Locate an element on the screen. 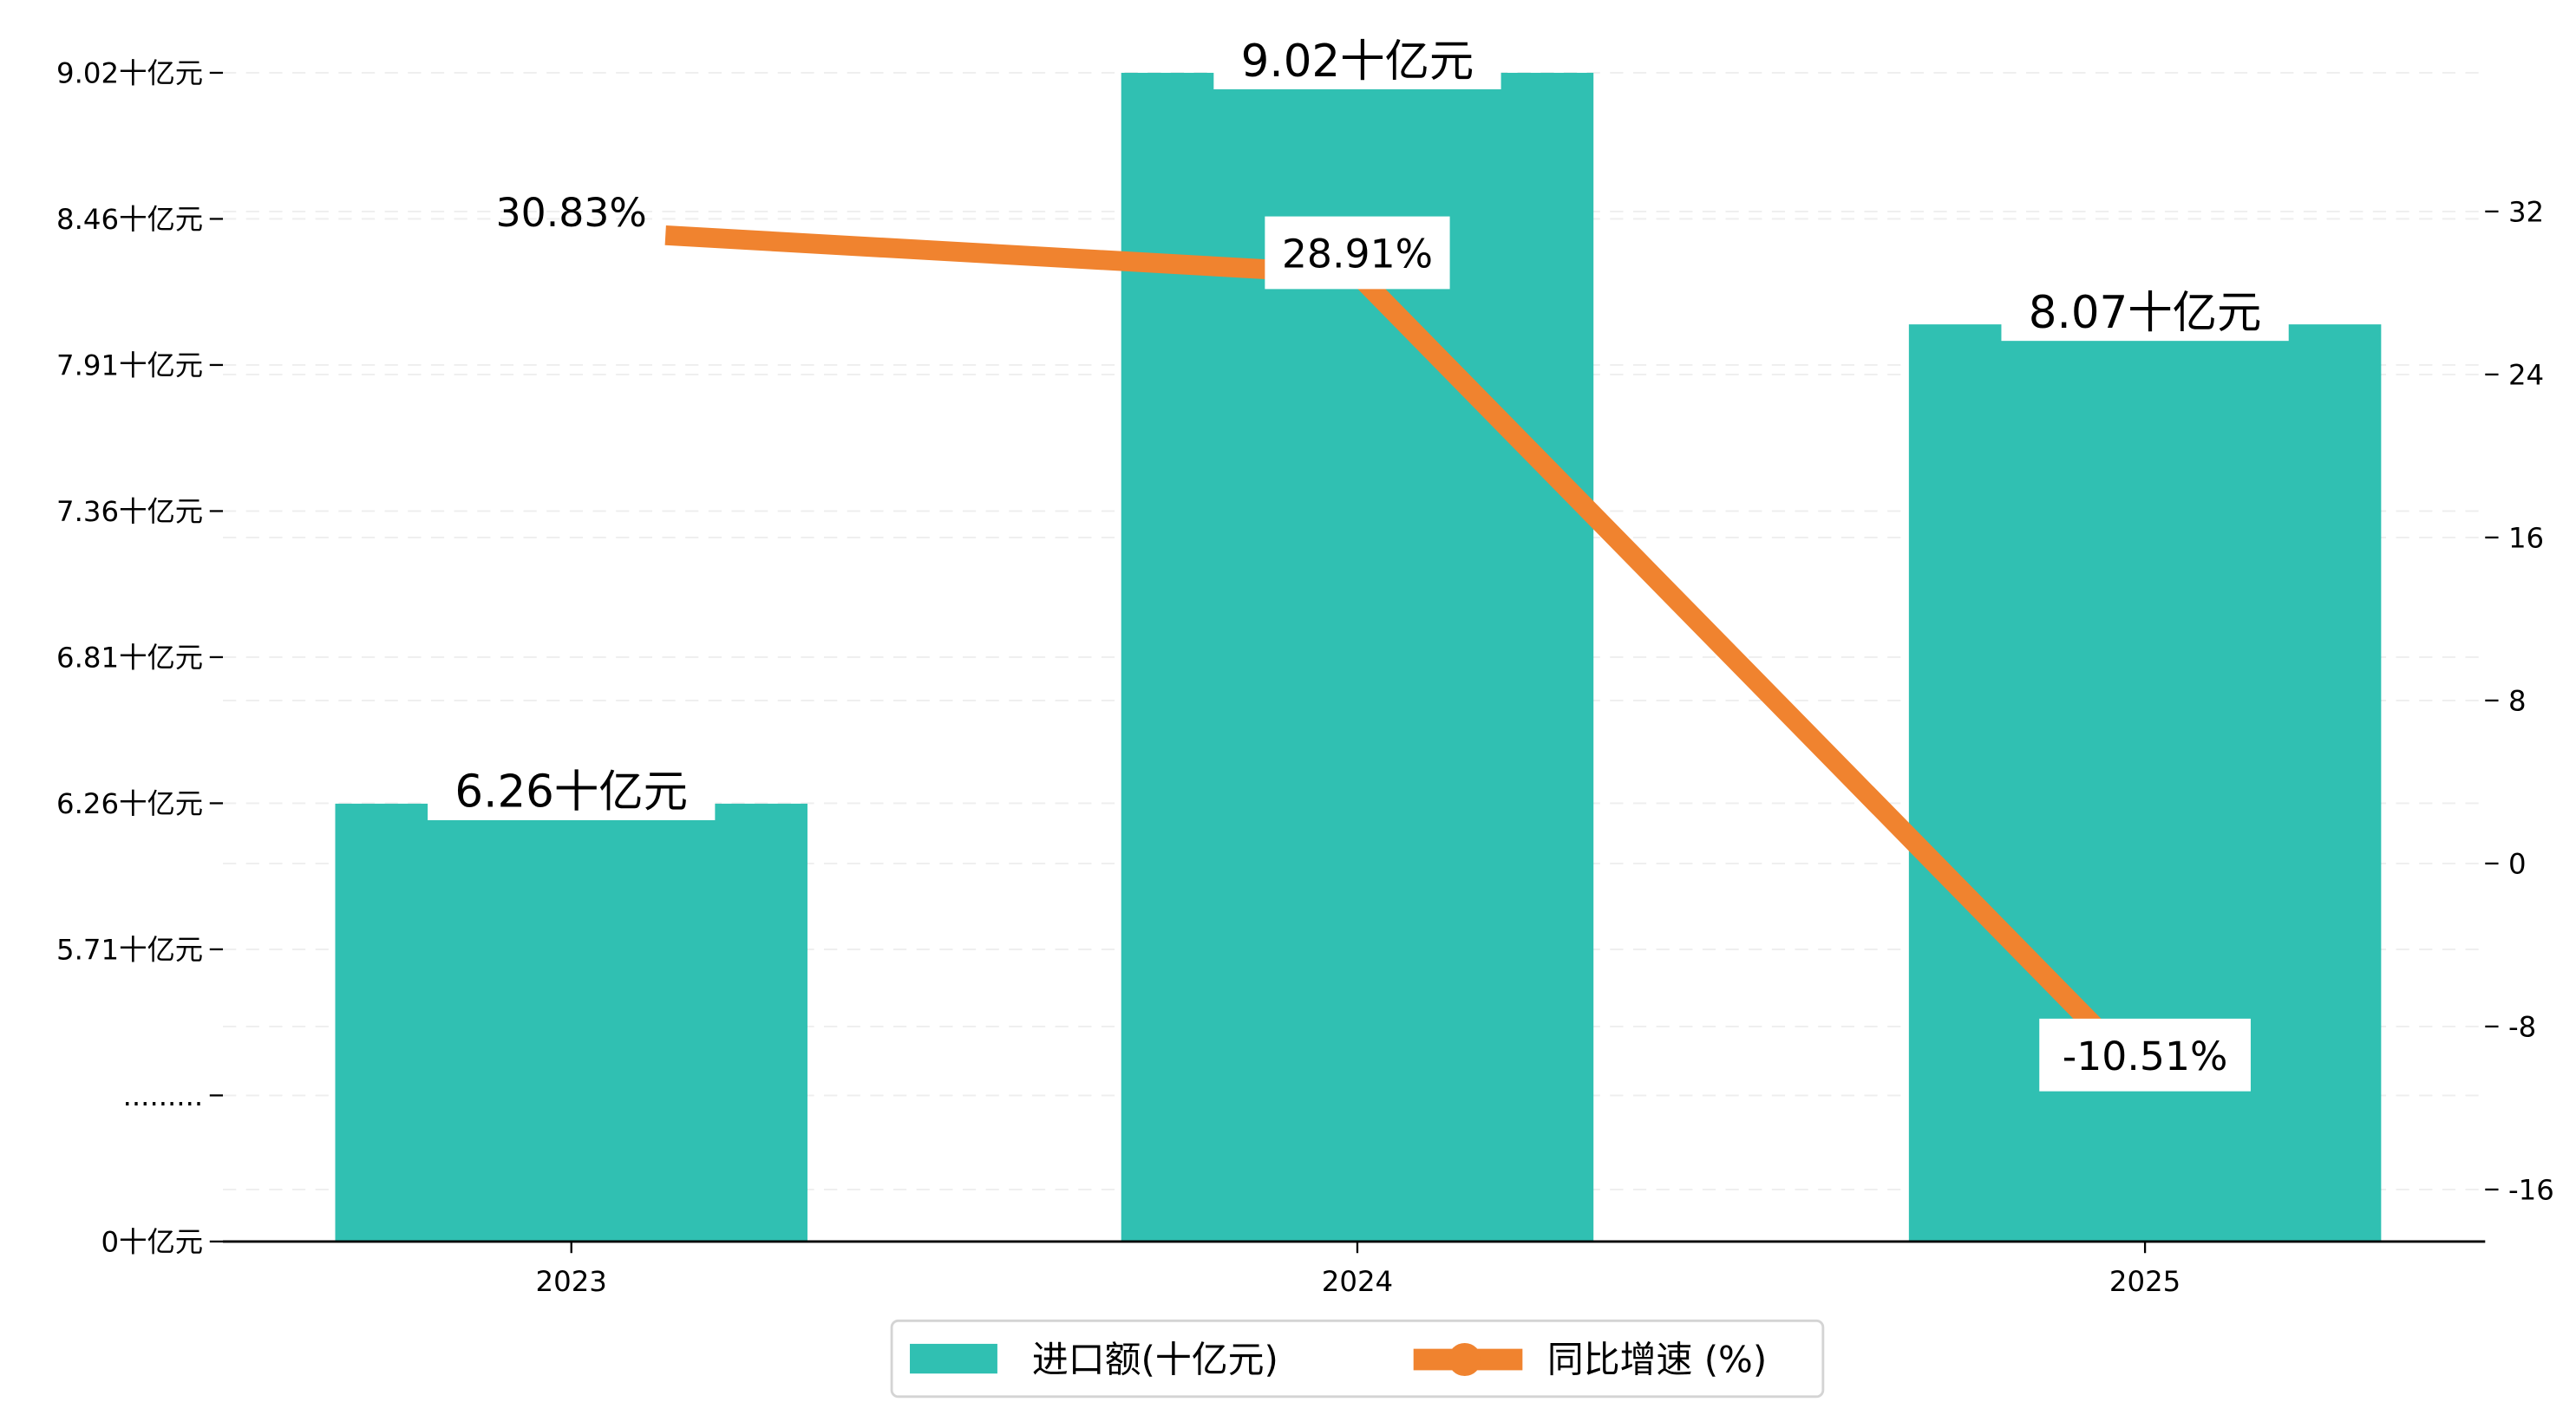 The image size is (2576, 1415). right-tick-label: 32 is located at coordinates (2526, 211).